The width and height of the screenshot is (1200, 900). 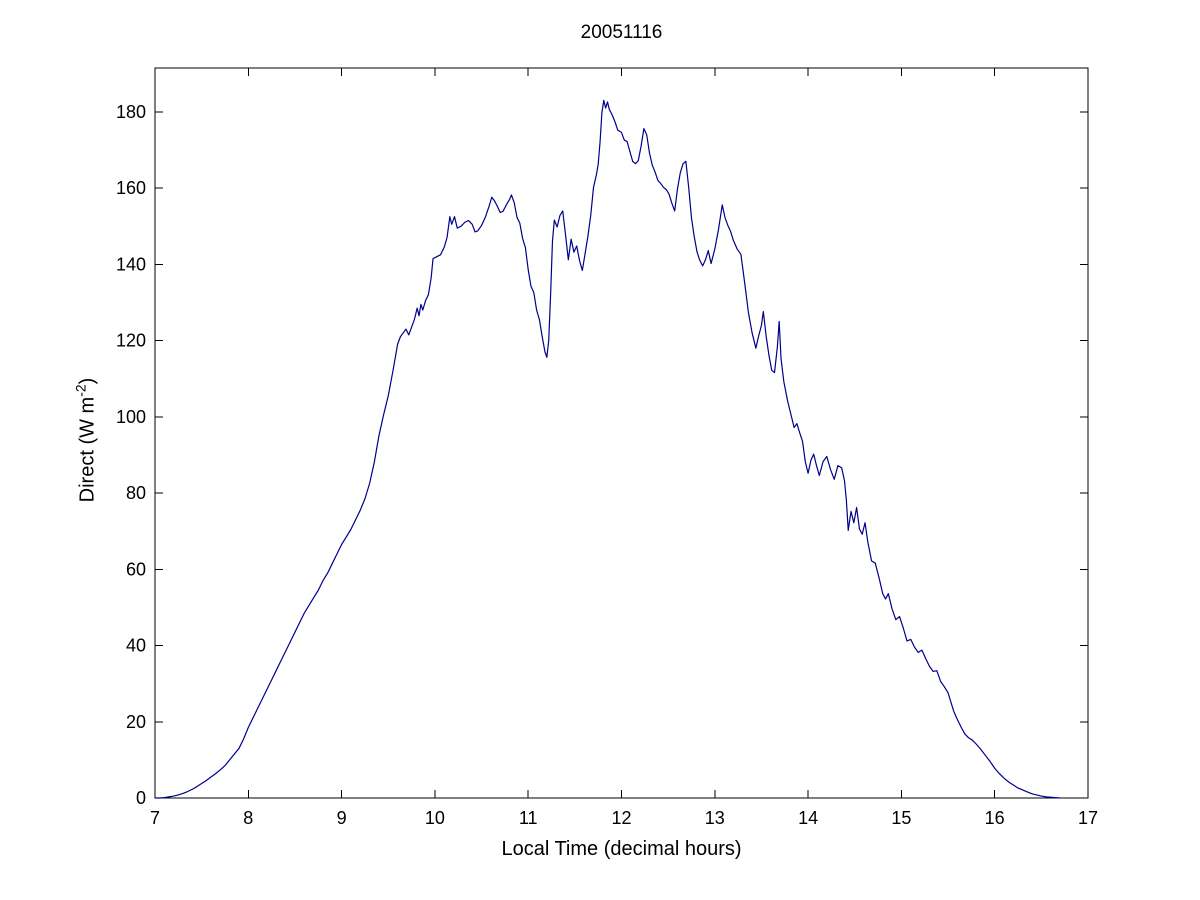 What do you see at coordinates (80, 390) in the screenshot?
I see `y-axis-label-superscript: -2` at bounding box center [80, 390].